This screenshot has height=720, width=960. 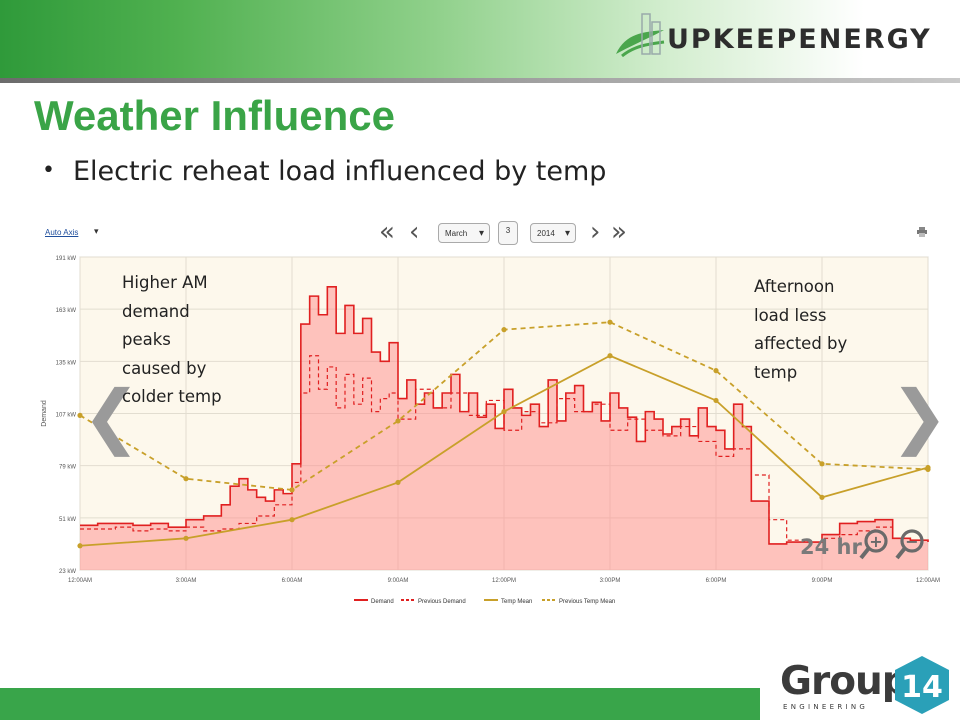 I want to click on y-tick-label: 51 kW, so click(x=67, y=520).